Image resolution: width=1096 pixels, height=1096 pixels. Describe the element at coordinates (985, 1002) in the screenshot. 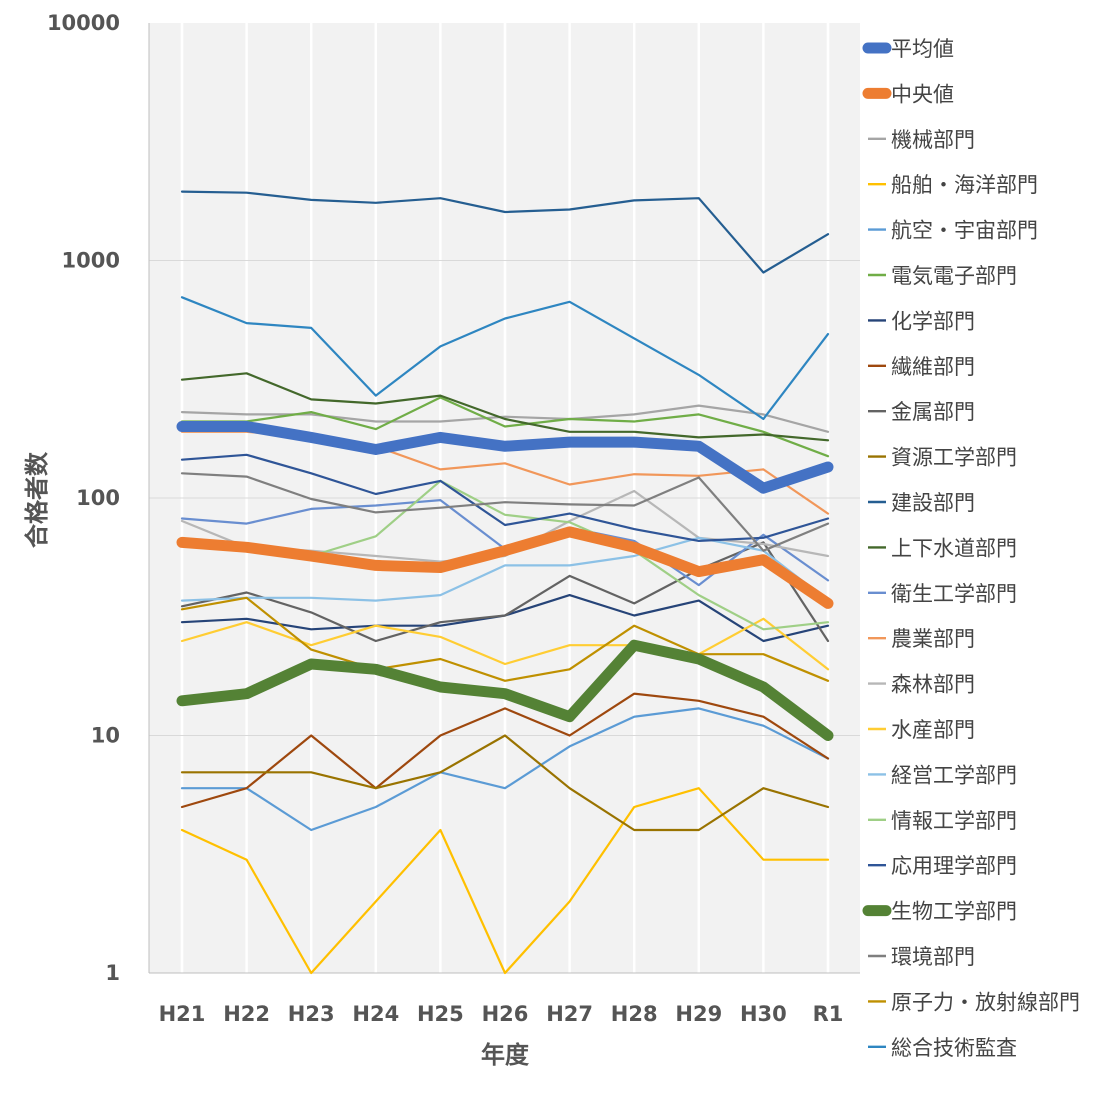

I see `legend-label: 原子力・放射線部門` at that location.